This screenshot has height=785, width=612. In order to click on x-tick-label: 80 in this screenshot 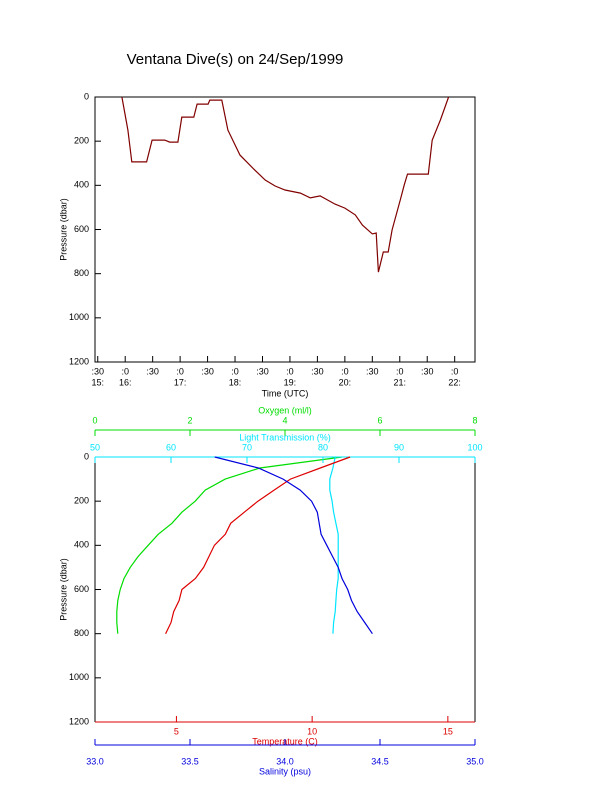, I will do `click(323, 447)`.